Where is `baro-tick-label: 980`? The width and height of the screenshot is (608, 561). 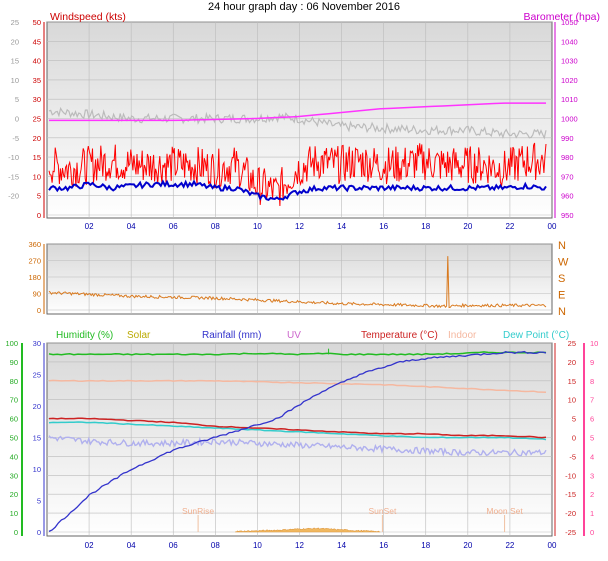
baro-tick-label: 980 is located at coordinates (567, 157).